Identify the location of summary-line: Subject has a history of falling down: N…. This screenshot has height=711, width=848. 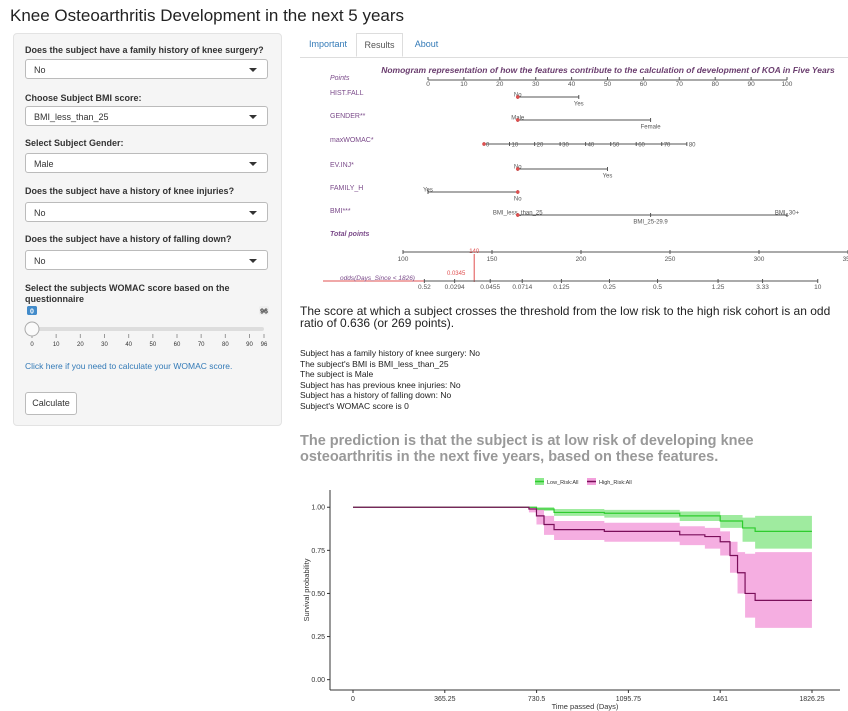
(376, 395).